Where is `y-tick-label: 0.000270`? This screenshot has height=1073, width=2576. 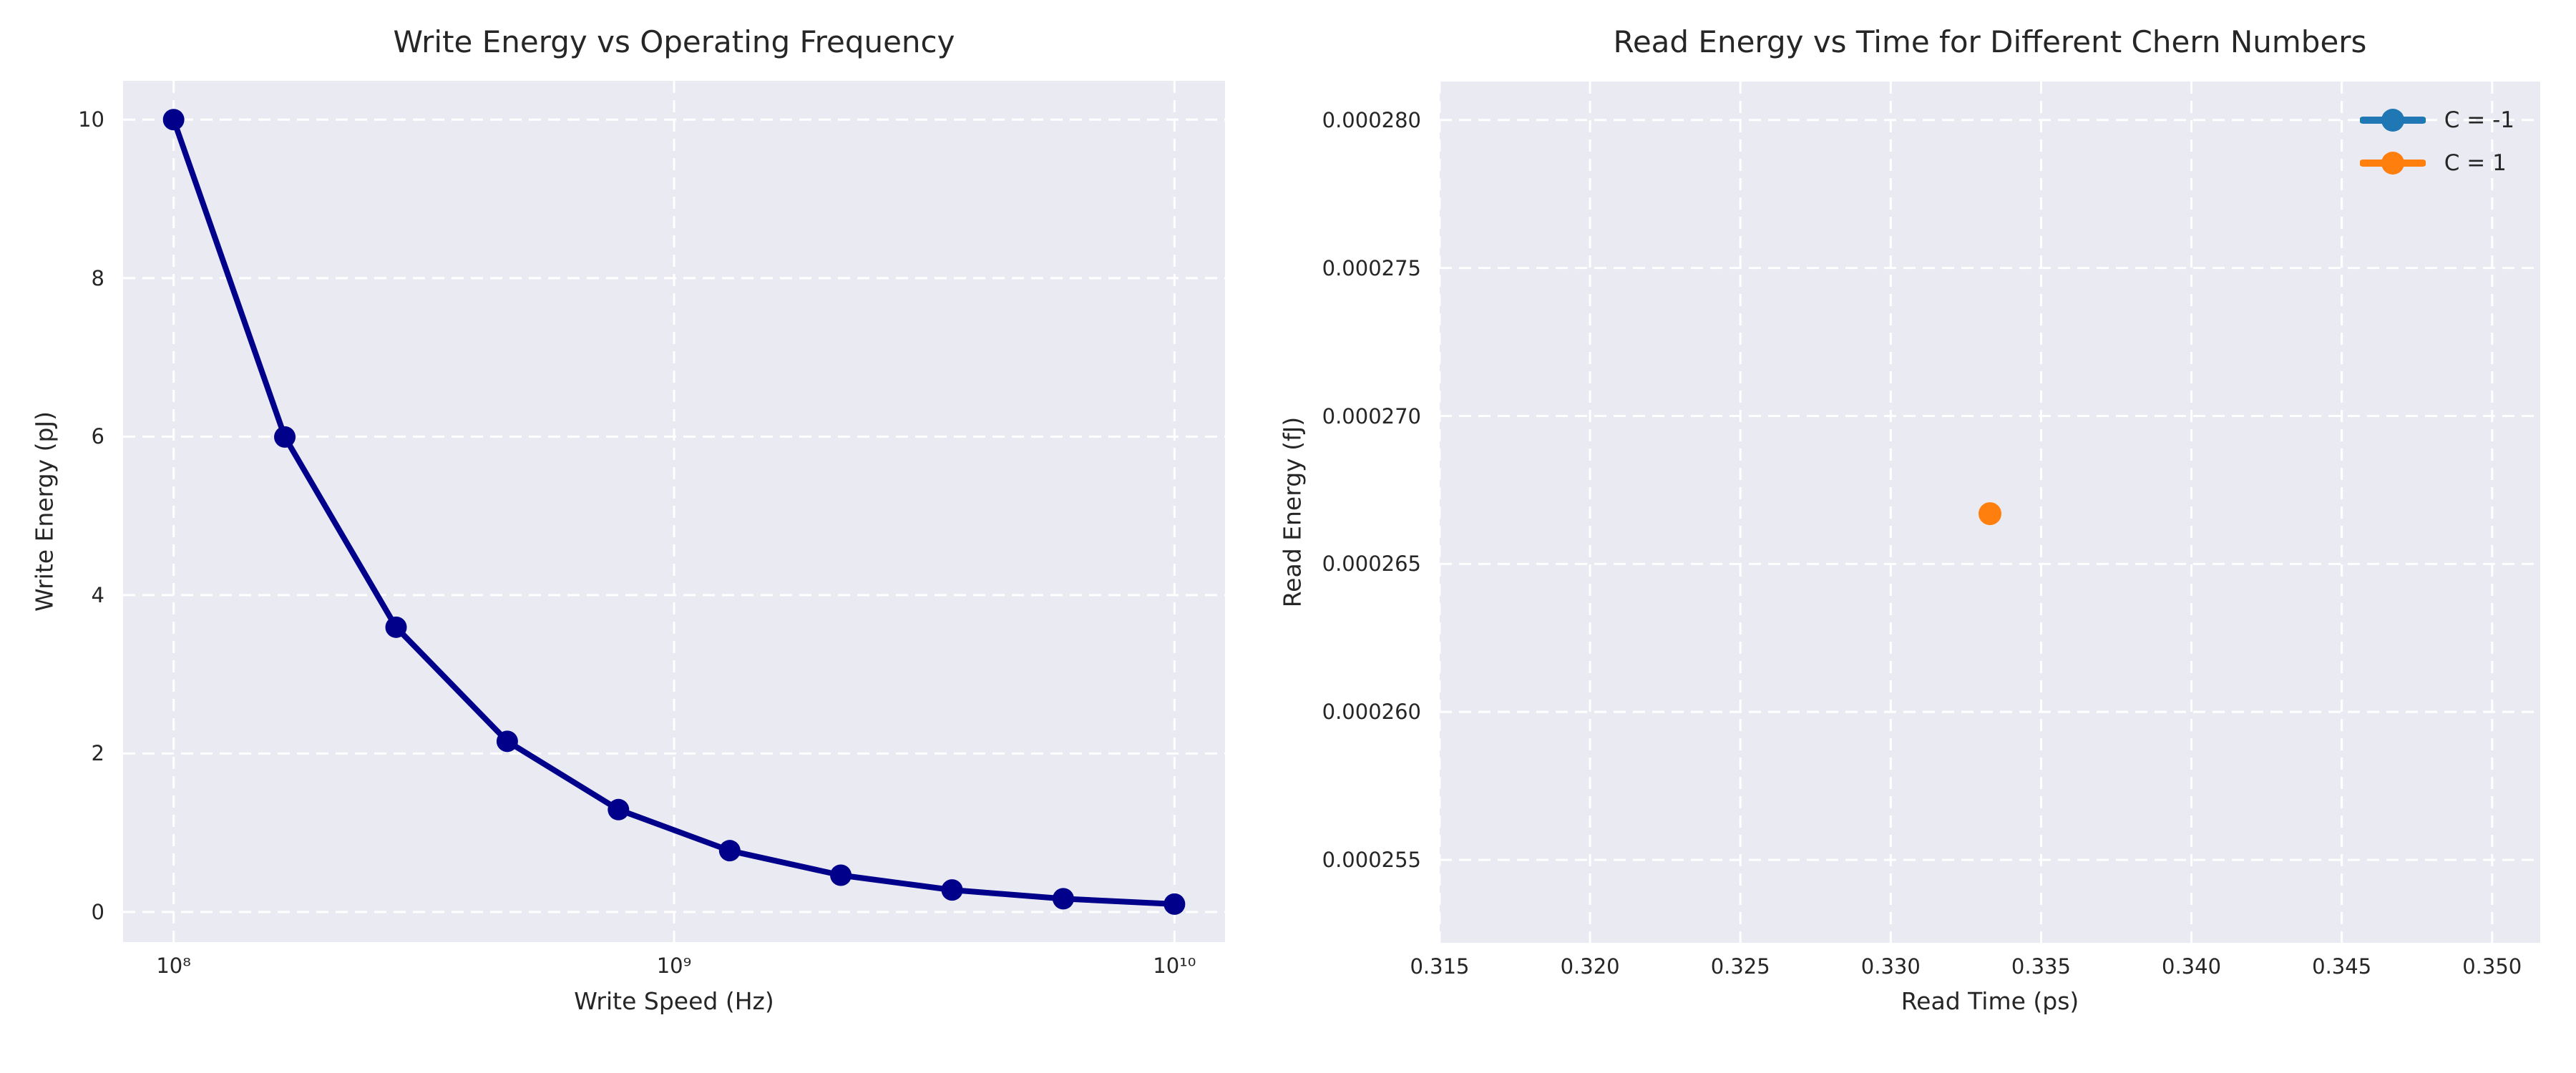
y-tick-label: 0.000270 is located at coordinates (1371, 415).